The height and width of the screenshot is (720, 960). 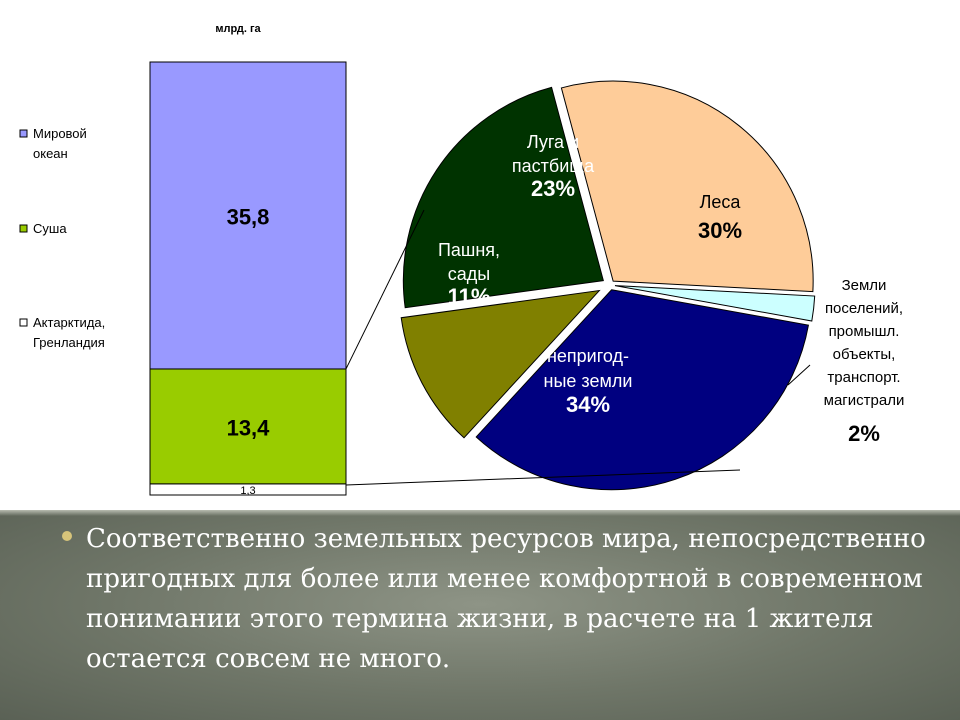 I want to click on legend-label-1-0: Суша, so click(x=50, y=228).